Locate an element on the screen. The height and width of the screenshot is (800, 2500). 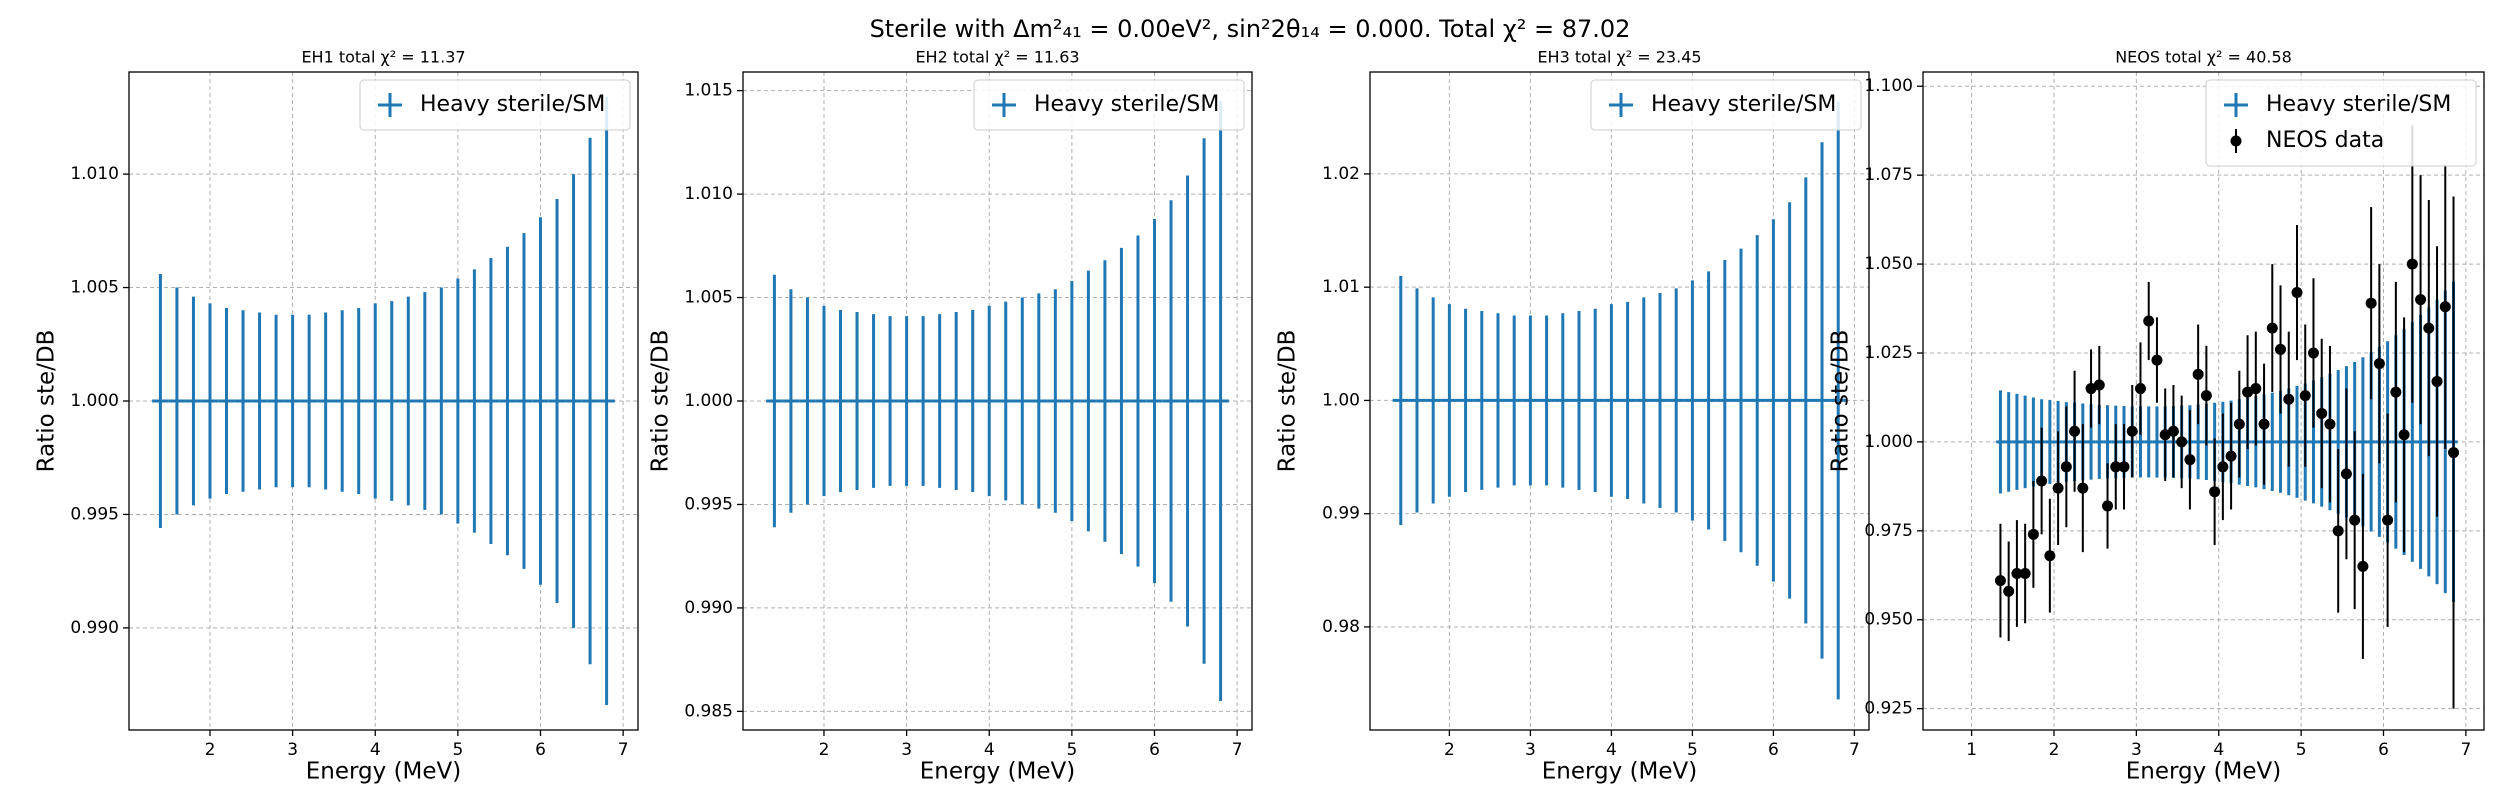
subplot-title: EH2 total χ² = 11.63 is located at coordinates (997, 57).